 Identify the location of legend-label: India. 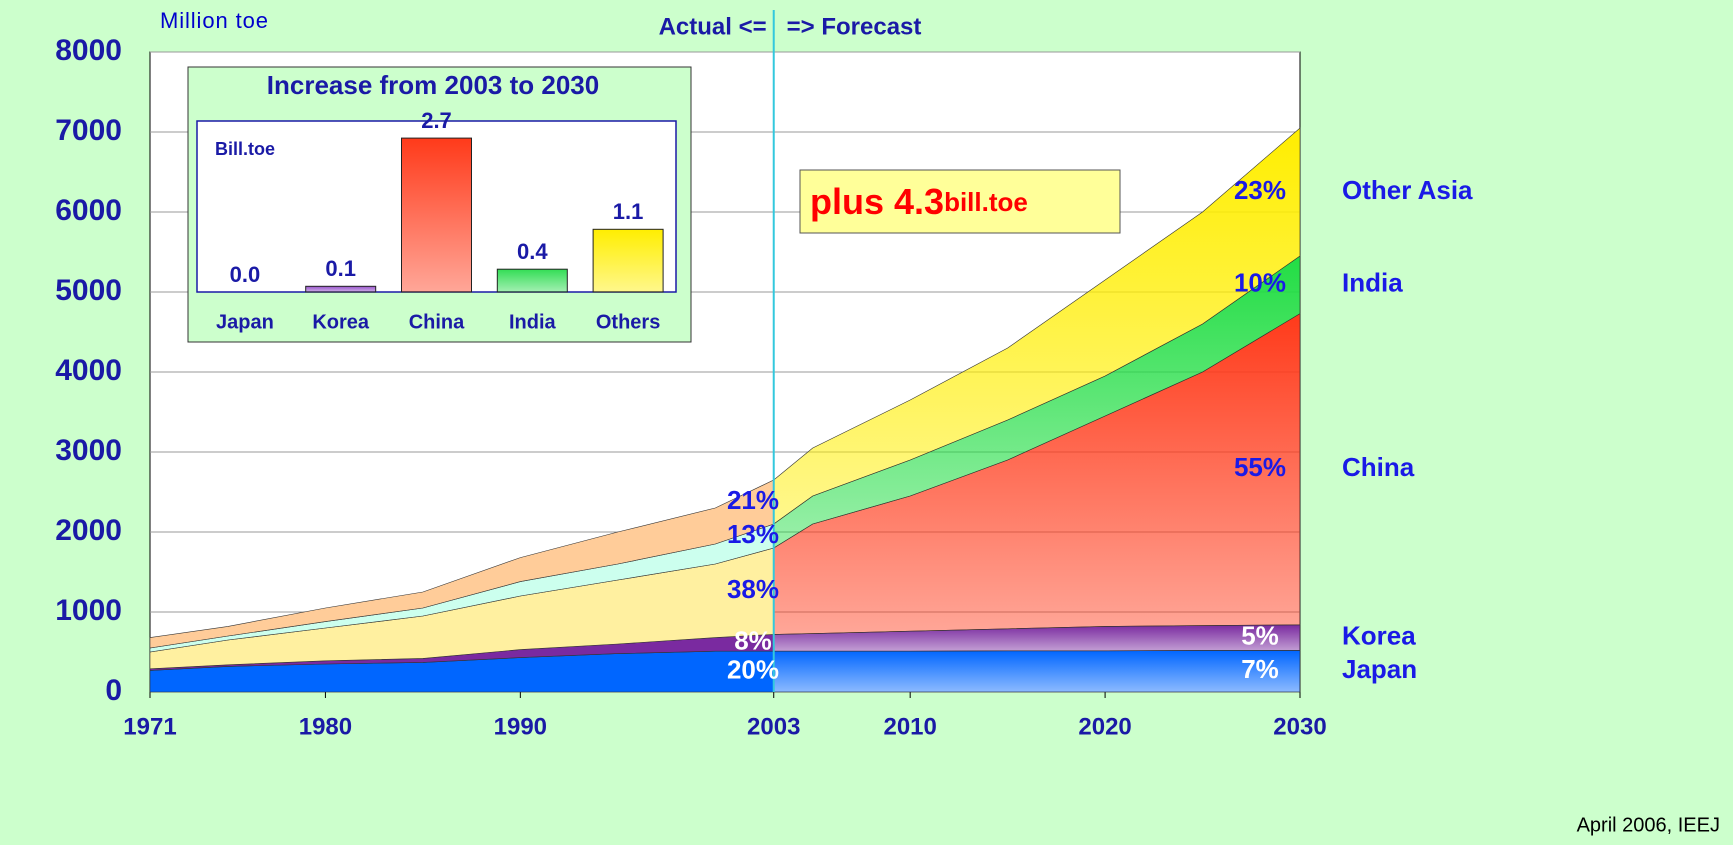
(1372, 283).